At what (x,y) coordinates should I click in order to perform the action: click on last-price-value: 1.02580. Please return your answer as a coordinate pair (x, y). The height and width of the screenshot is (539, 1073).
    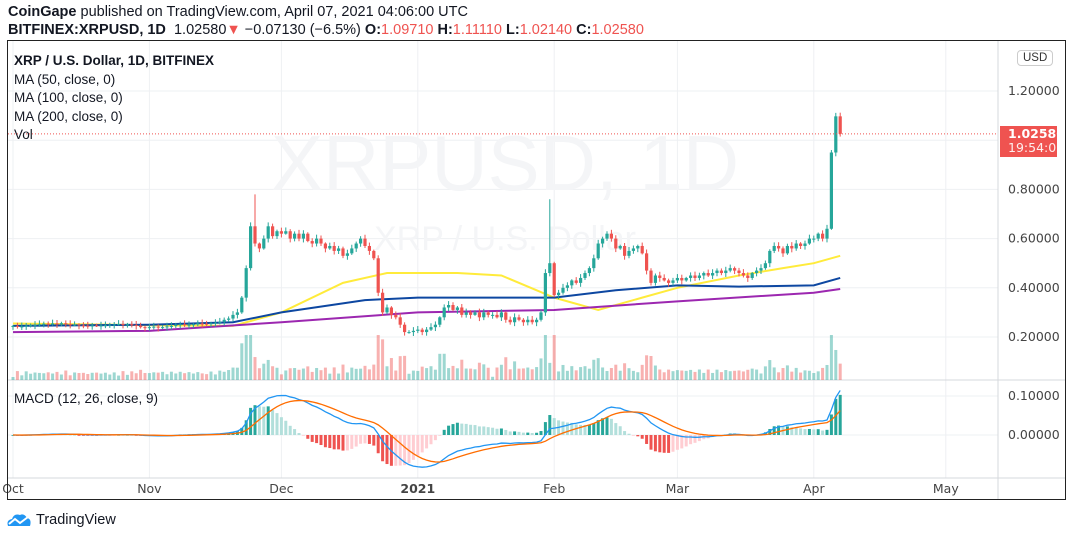
    Looking at the image, I should click on (1036, 133).